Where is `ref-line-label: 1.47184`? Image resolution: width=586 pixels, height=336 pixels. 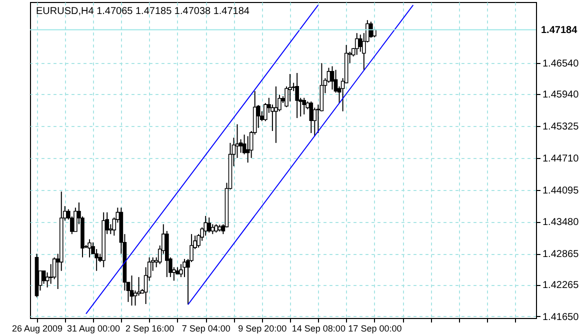 ref-line-label: 1.47184 is located at coordinates (559, 30).